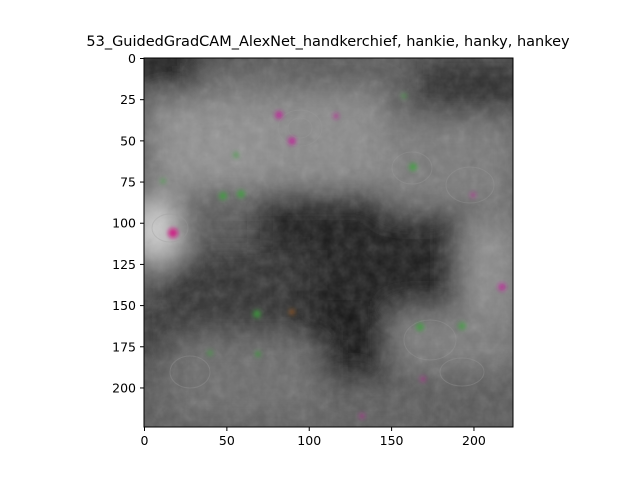 The image size is (640, 480). I want to click on x-tick-label: 50, so click(227, 440).